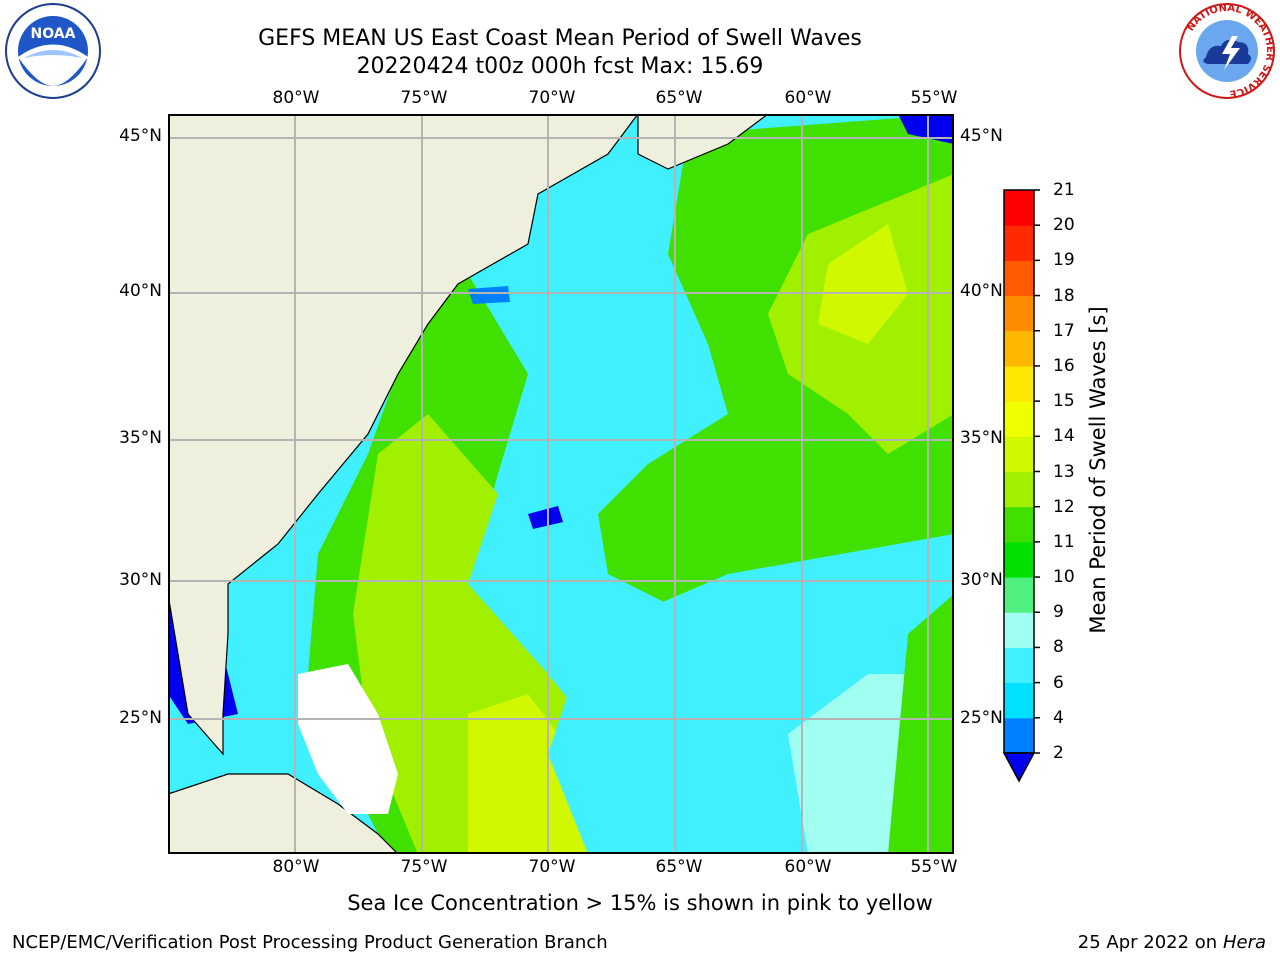  I want to click on nws-logo: NATIONAL WEATHER SERVICE, so click(1227, 53).